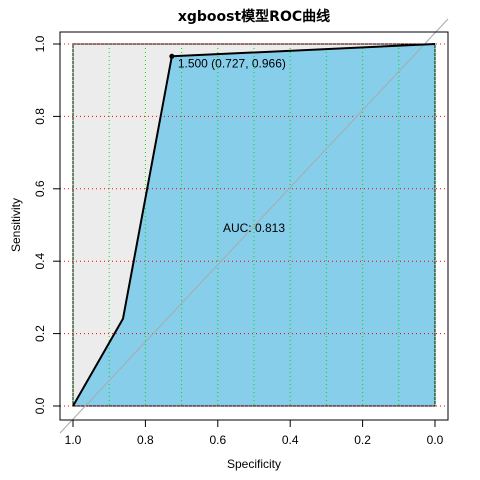 Image resolution: width=480 pixels, height=480 pixels. I want to click on y-tick-label: 1.0, so click(40, 43).